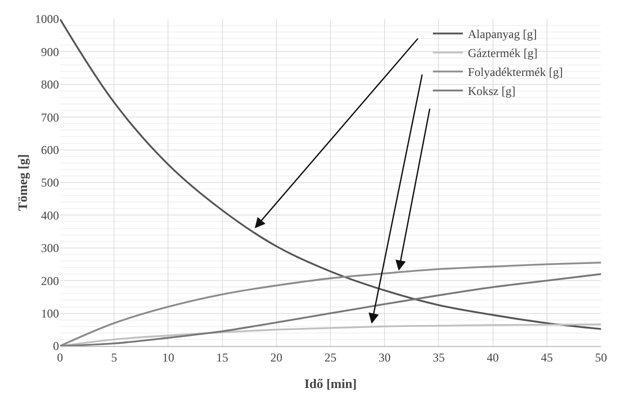 The height and width of the screenshot is (401, 619). Describe the element at coordinates (114, 357) in the screenshot. I see `x-tick-label: 5` at that location.